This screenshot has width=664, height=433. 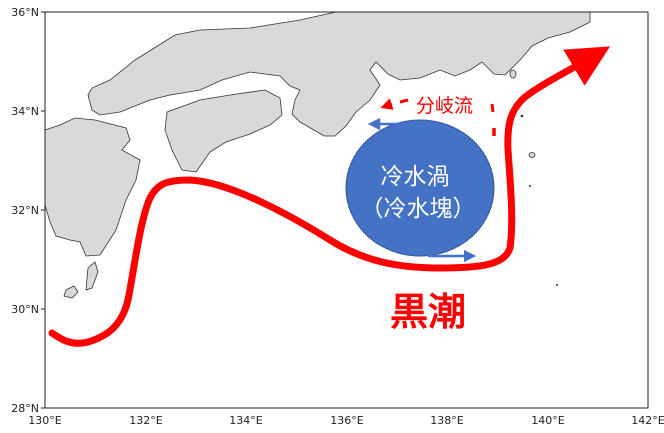 I want to click on cold-eddy, so click(x=420, y=188).